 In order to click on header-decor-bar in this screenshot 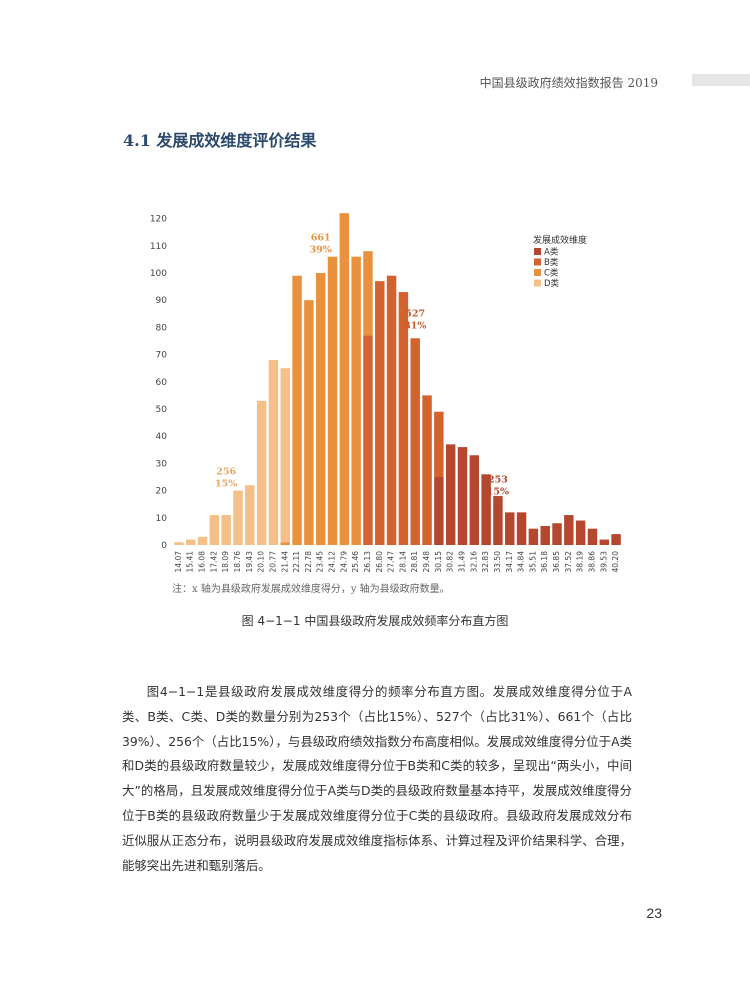, I will do `click(721, 80)`.